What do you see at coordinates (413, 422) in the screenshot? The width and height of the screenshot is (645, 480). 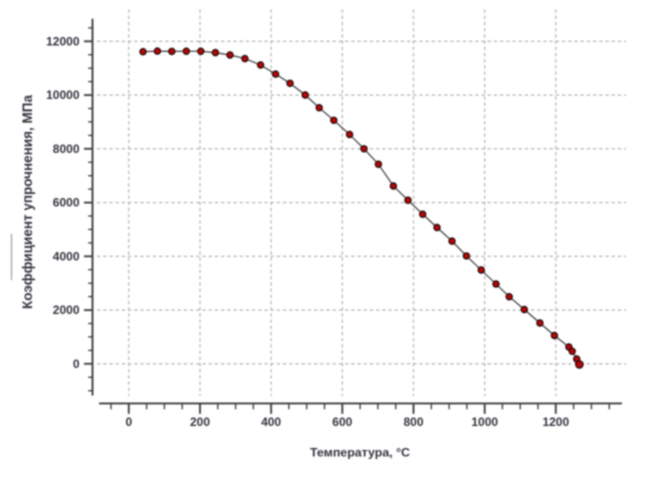 I see `svg-text: 800` at bounding box center [413, 422].